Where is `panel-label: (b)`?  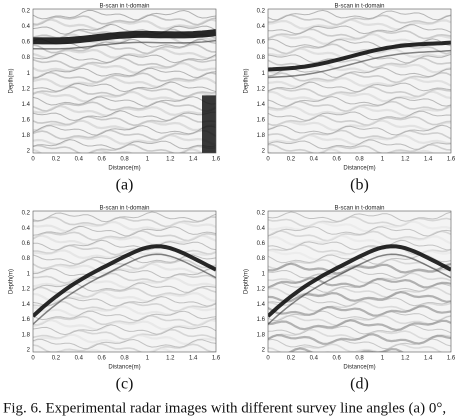
panel-label: (b) is located at coordinates (359, 185).